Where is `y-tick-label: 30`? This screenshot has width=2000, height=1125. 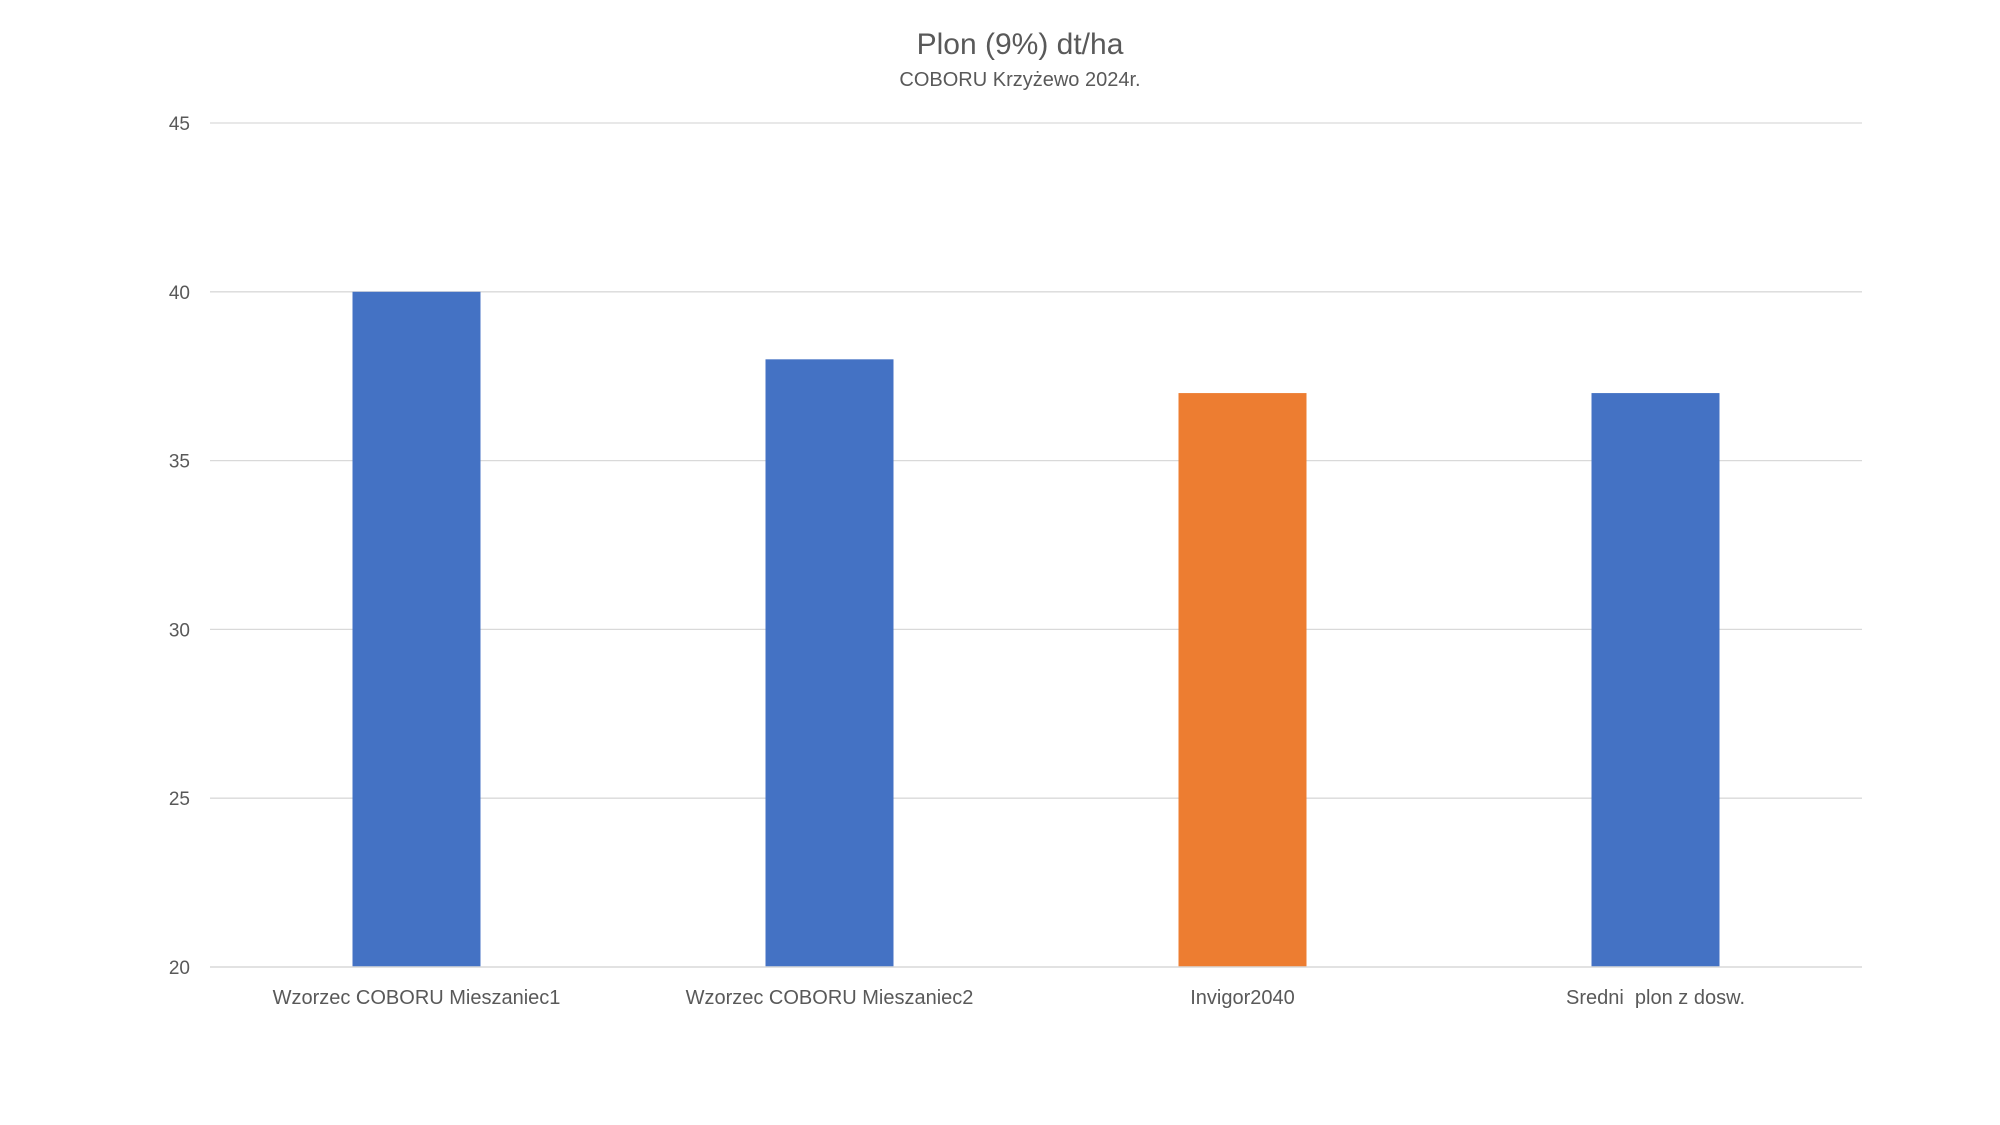 y-tick-label: 30 is located at coordinates (179, 630).